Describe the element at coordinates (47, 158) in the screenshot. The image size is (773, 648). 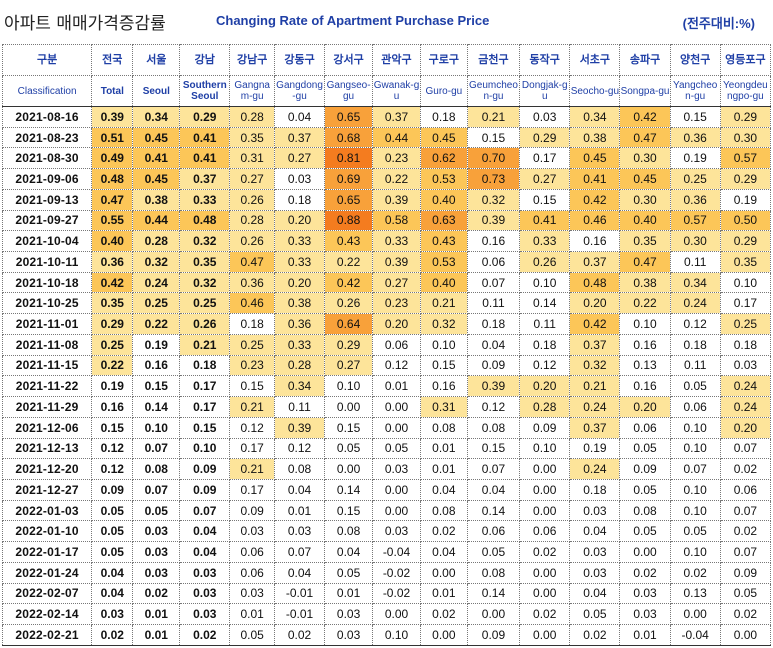
I see `row-date: 2021-08-30` at that location.